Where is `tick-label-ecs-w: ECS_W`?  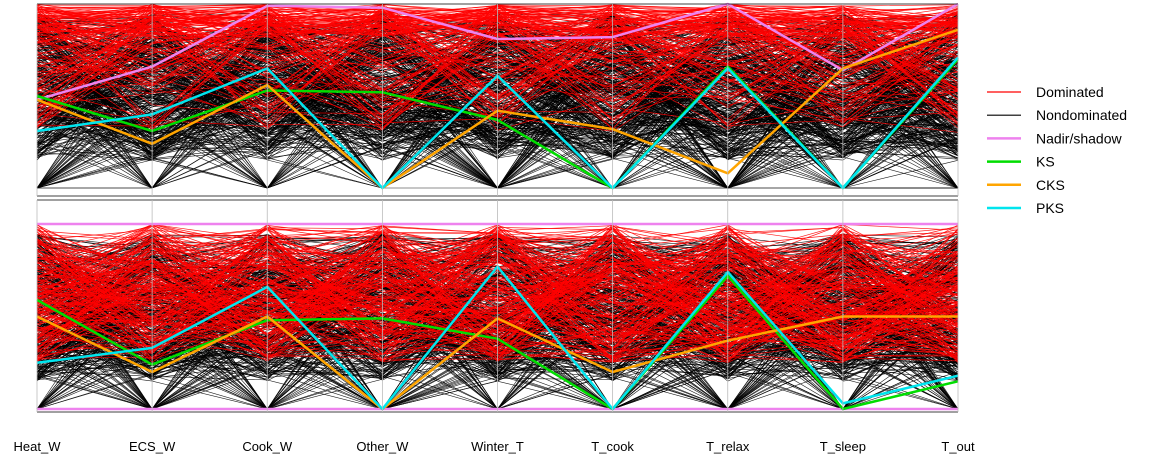 tick-label-ecs-w: ECS_W is located at coordinates (152, 446).